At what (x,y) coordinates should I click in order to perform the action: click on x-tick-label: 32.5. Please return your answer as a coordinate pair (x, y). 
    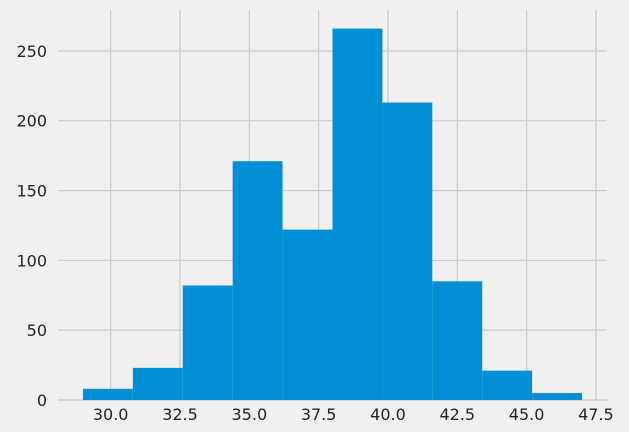
    Looking at the image, I should click on (180, 414).